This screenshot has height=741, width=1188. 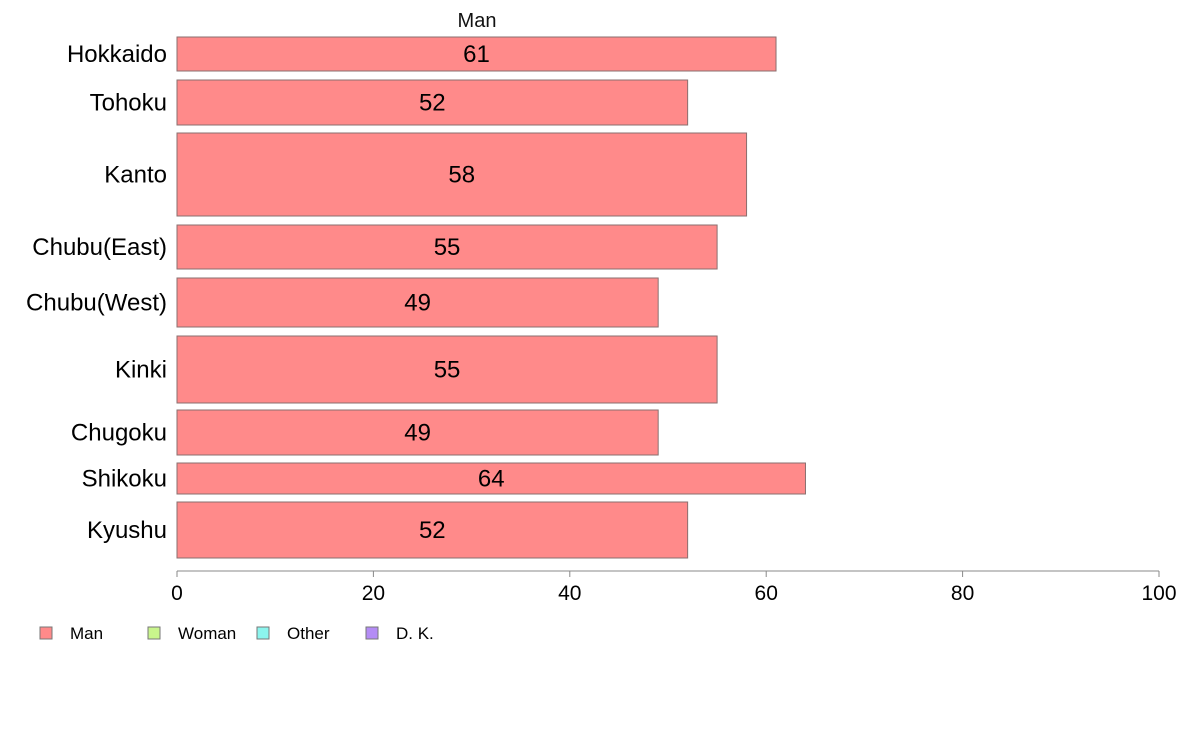 I want to click on bar-kinki, so click(x=447, y=369).